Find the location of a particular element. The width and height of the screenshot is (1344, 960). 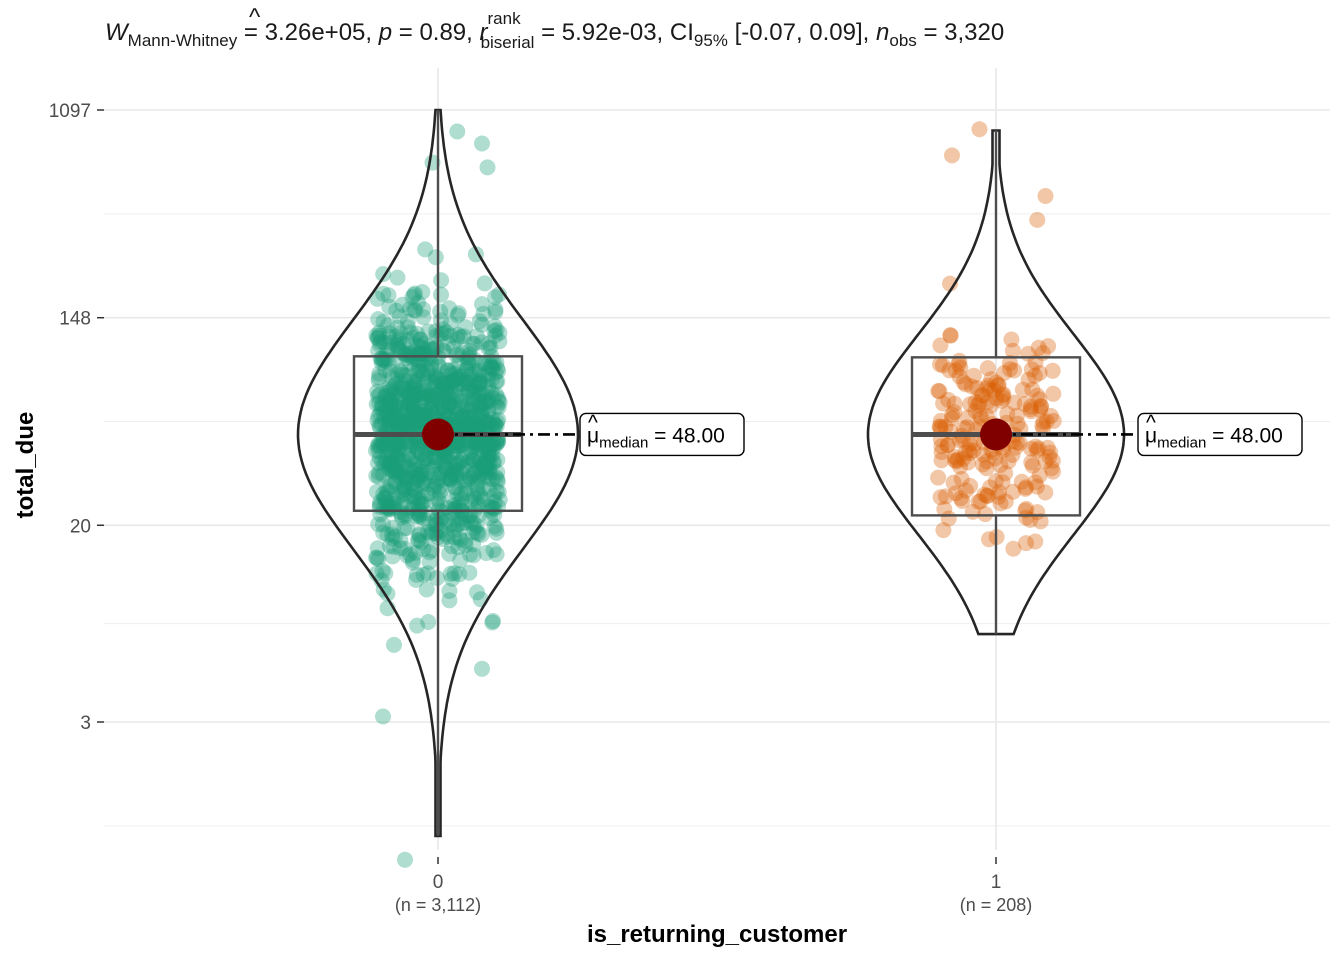

x-axis: 0(n = 3,112) 1(n = 208) is located at coordinates (713, 886).